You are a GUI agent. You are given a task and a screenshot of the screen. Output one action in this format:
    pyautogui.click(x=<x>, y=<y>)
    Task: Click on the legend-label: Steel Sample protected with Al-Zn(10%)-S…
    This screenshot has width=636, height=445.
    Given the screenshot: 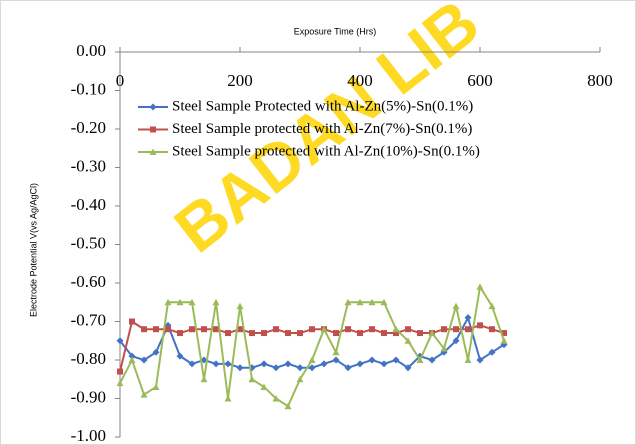 What is the action you would take?
    pyautogui.click(x=326, y=151)
    